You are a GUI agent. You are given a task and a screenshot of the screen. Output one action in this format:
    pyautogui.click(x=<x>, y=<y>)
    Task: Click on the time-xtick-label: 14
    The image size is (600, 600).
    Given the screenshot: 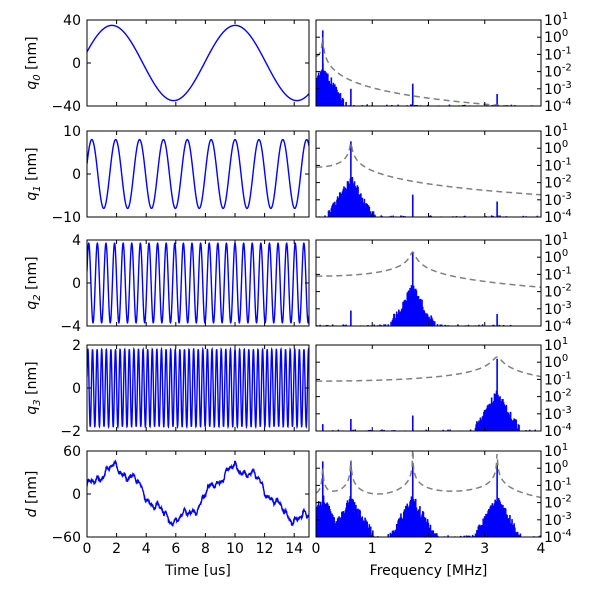 What is the action you would take?
    pyautogui.click(x=294, y=549)
    